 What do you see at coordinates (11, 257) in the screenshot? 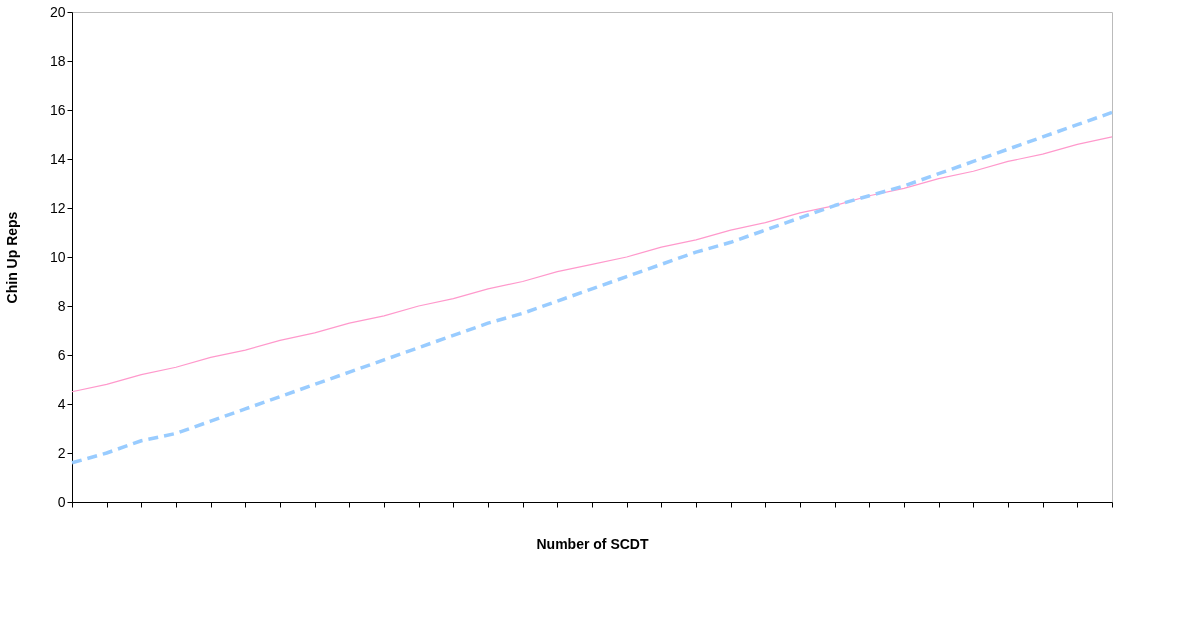
I see `y-axis-title: Chin Up Reps` at bounding box center [11, 257].